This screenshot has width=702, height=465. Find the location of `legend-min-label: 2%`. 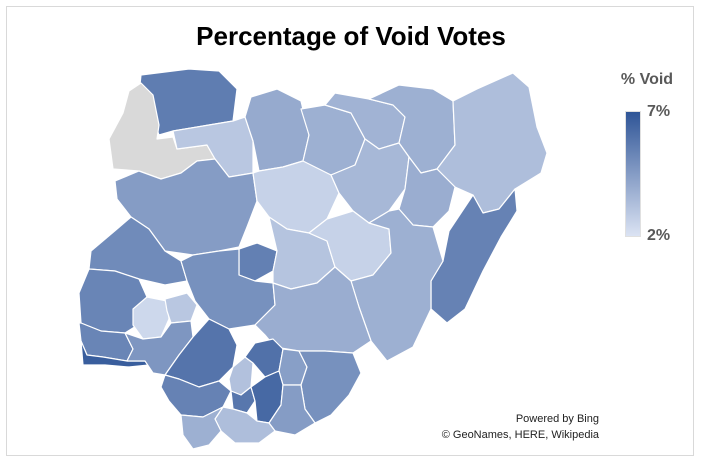

legend-min-label: 2% is located at coordinates (659, 235).